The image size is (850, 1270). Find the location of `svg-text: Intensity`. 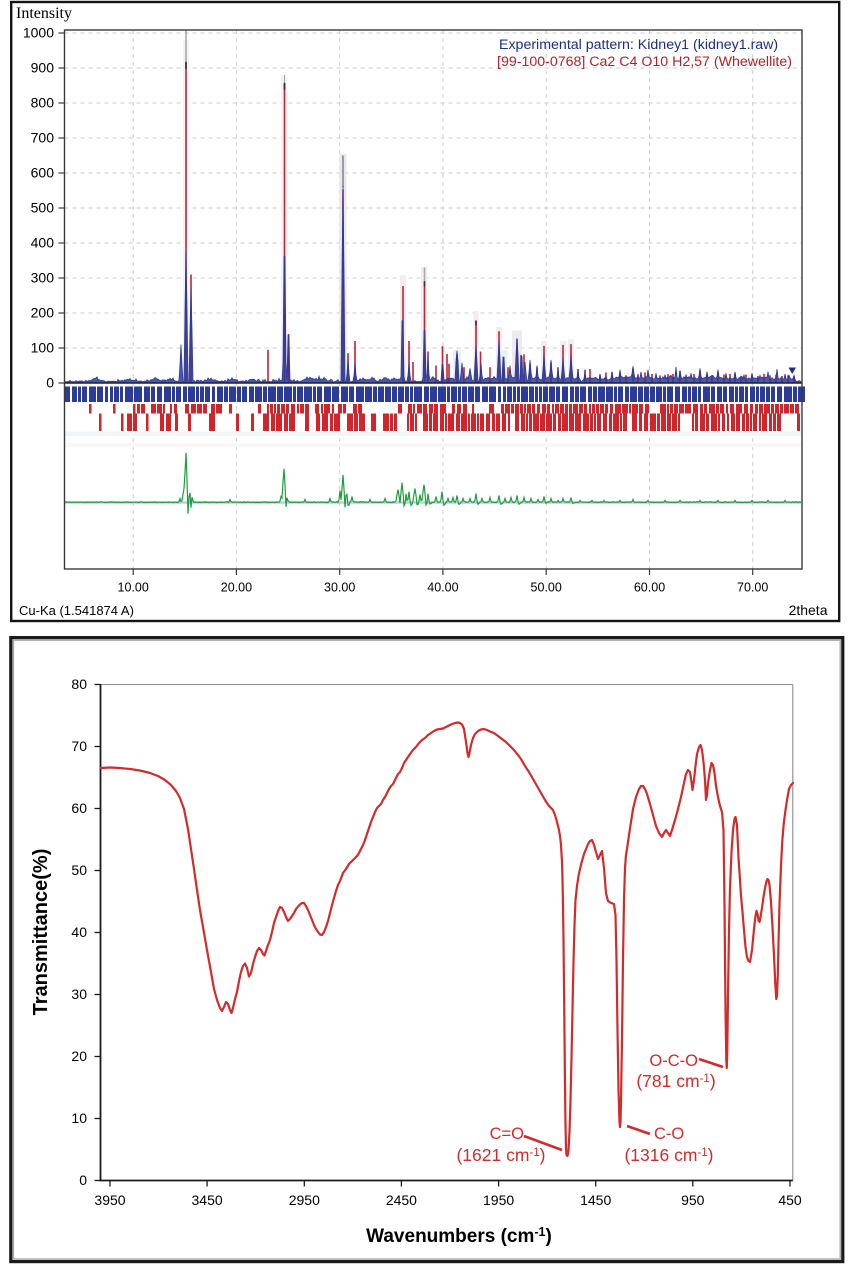

svg-text: Intensity is located at coordinates (44, 13).